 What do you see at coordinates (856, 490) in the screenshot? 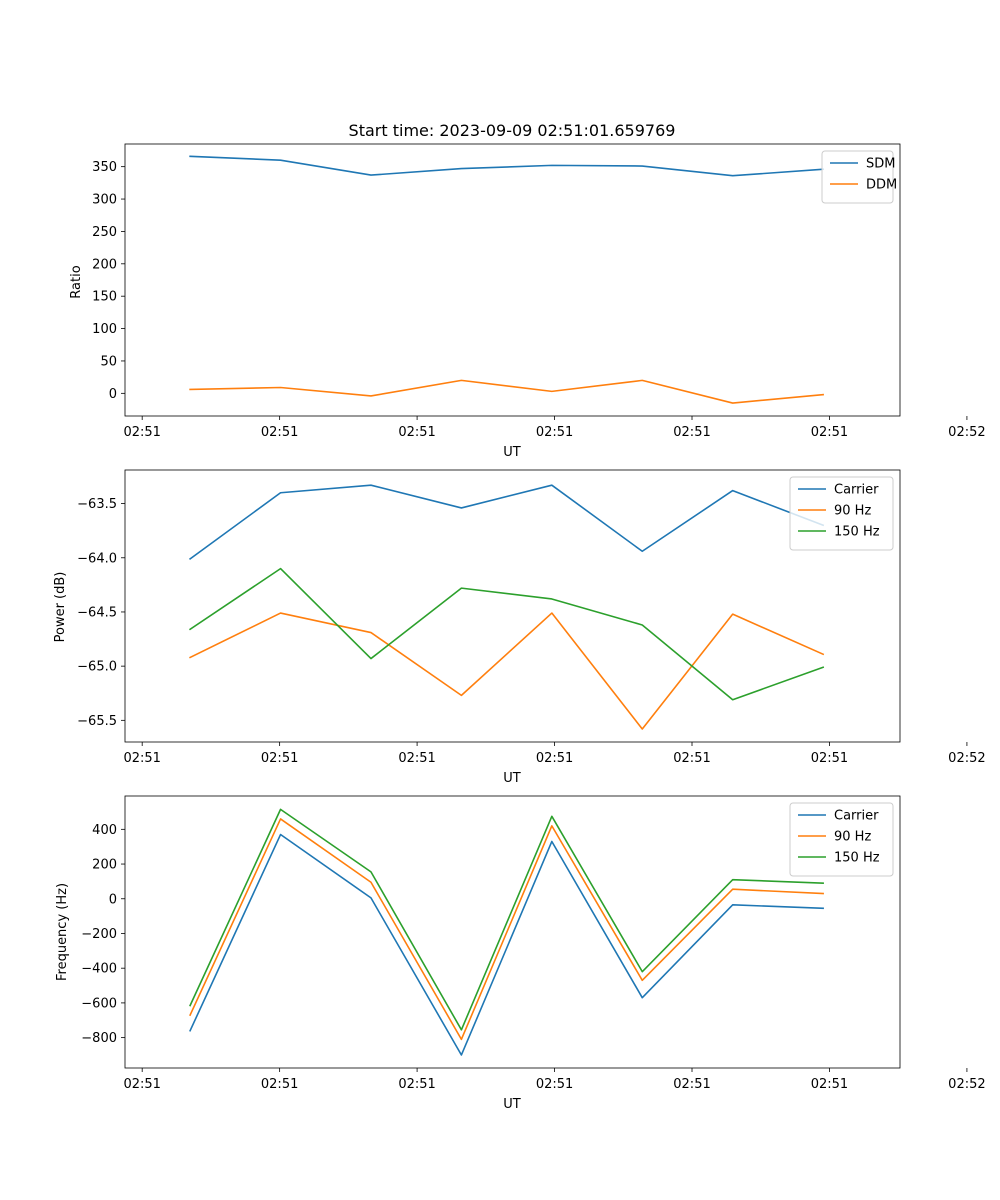
I see `power-legend-label: Carrier` at bounding box center [856, 490].